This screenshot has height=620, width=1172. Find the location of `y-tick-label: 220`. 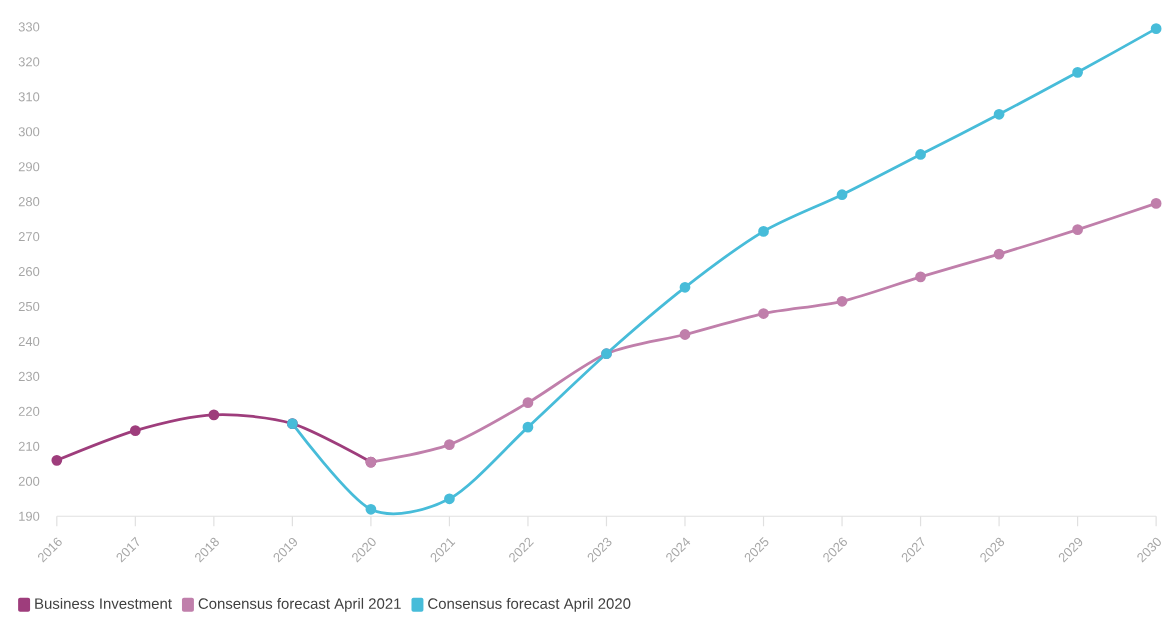

y-tick-label: 220 is located at coordinates (29, 411).